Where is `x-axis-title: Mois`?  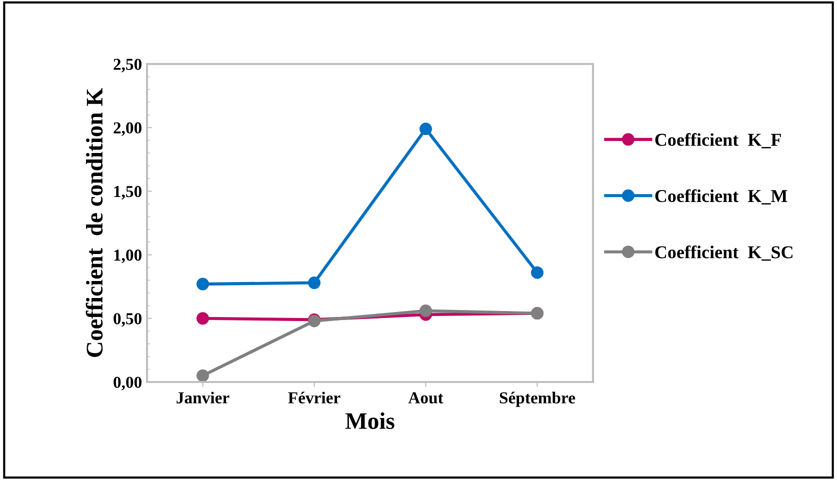 x-axis-title: Mois is located at coordinates (369, 421).